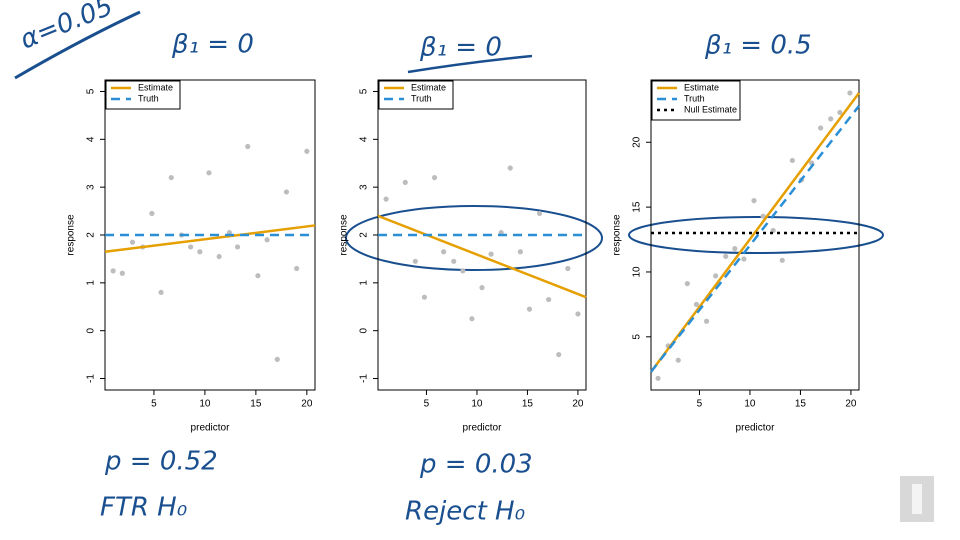 The image size is (960, 540). Describe the element at coordinates (465, 512) in the screenshot. I see `decision-note: Reject H₀` at that location.